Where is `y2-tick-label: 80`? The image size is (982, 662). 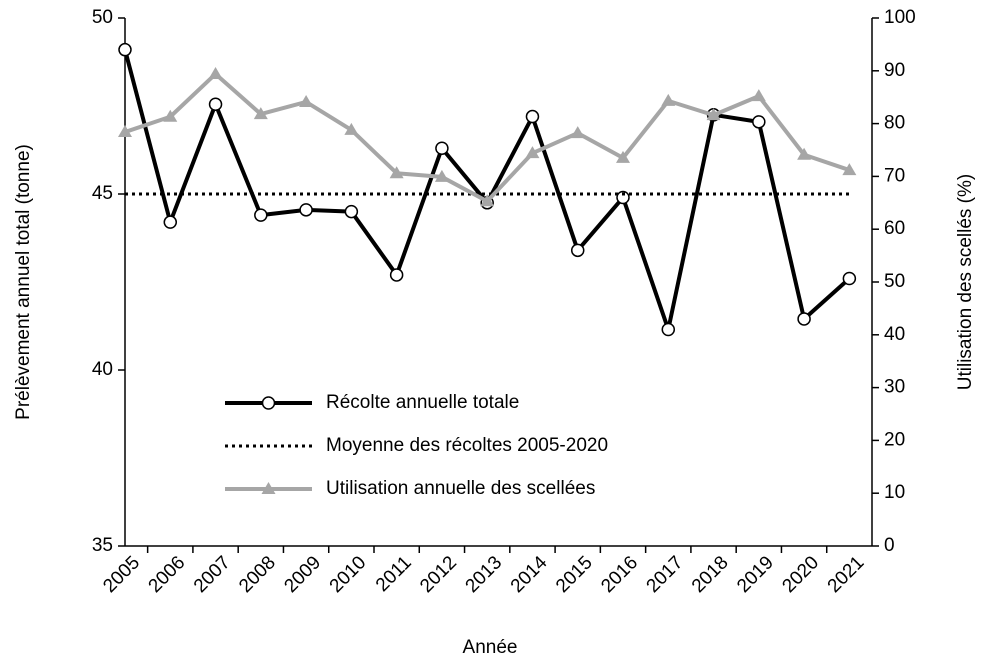 y2-tick-label: 80 is located at coordinates (894, 123).